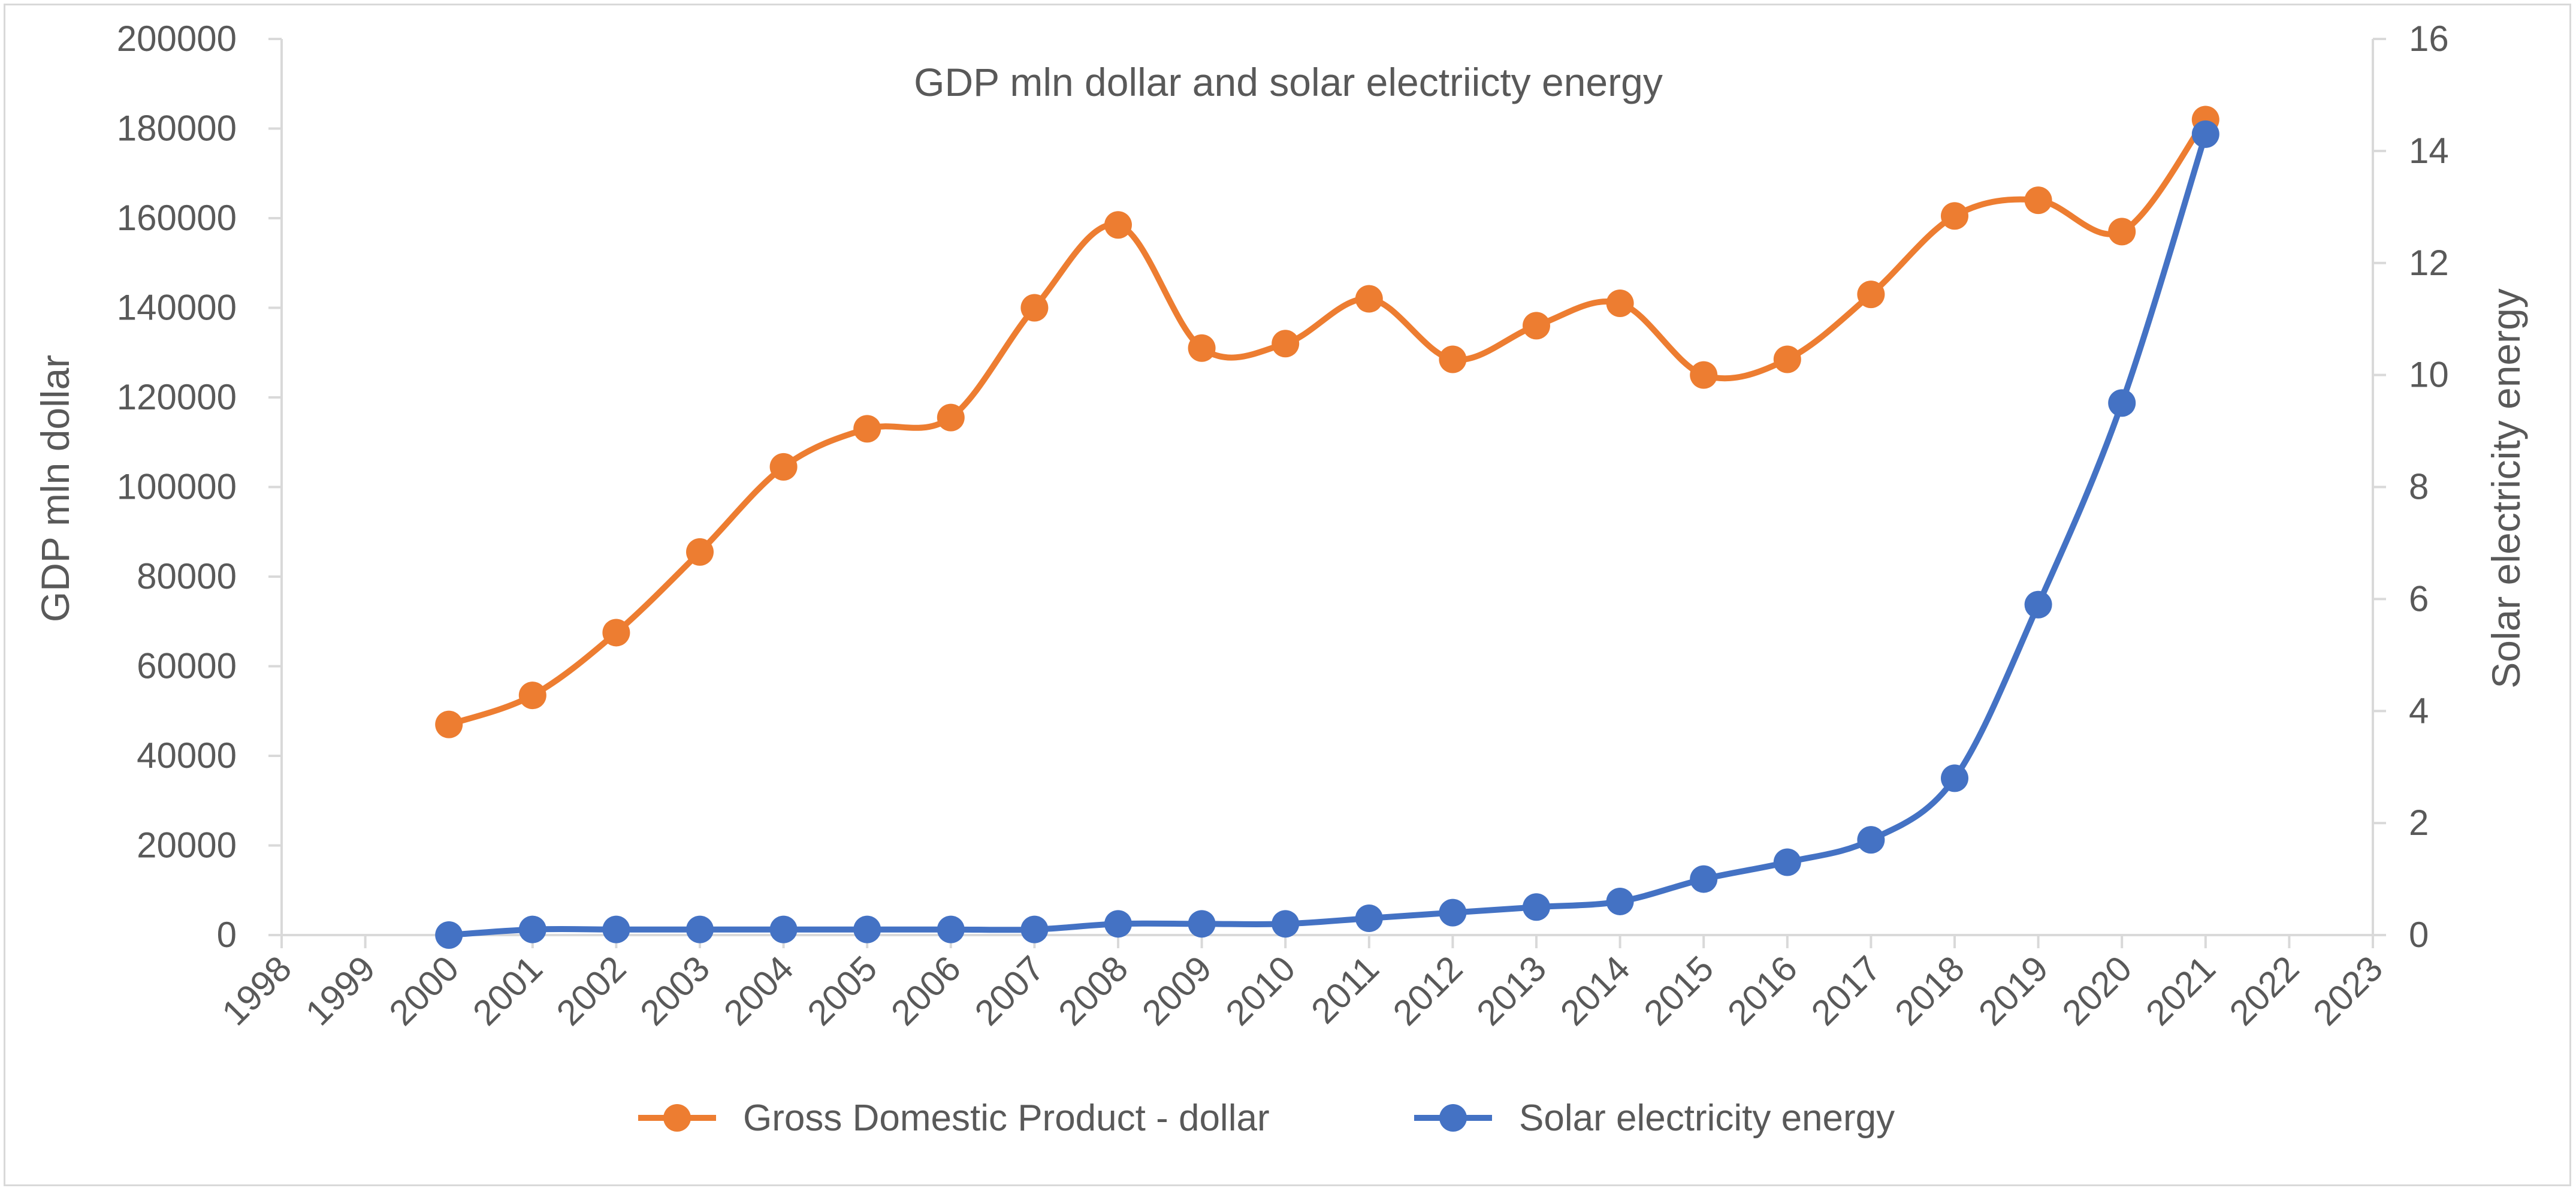 The height and width of the screenshot is (1191, 2576). I want to click on x-tick-label: 2021, so click(2181, 991).